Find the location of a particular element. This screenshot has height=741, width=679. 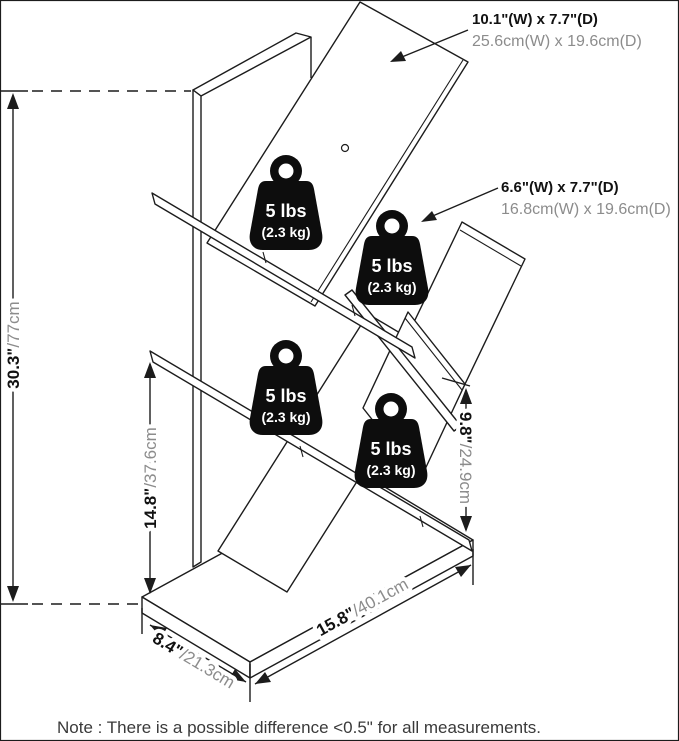

weight-badge-1: 5 lbs (2.3 kg) is located at coordinates (286, 202).